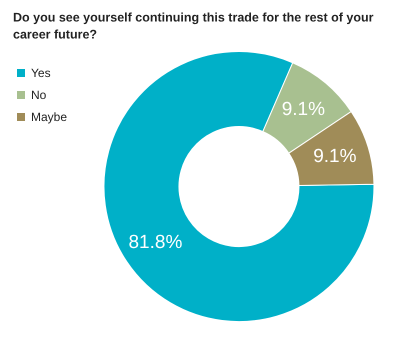  I want to click on legend-label: No, so click(39, 95).